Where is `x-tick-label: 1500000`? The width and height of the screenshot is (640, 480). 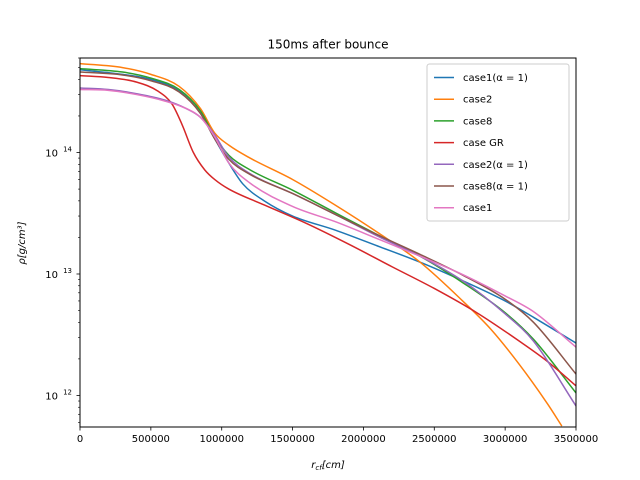
x-tick-label: 1500000 is located at coordinates (292, 439).